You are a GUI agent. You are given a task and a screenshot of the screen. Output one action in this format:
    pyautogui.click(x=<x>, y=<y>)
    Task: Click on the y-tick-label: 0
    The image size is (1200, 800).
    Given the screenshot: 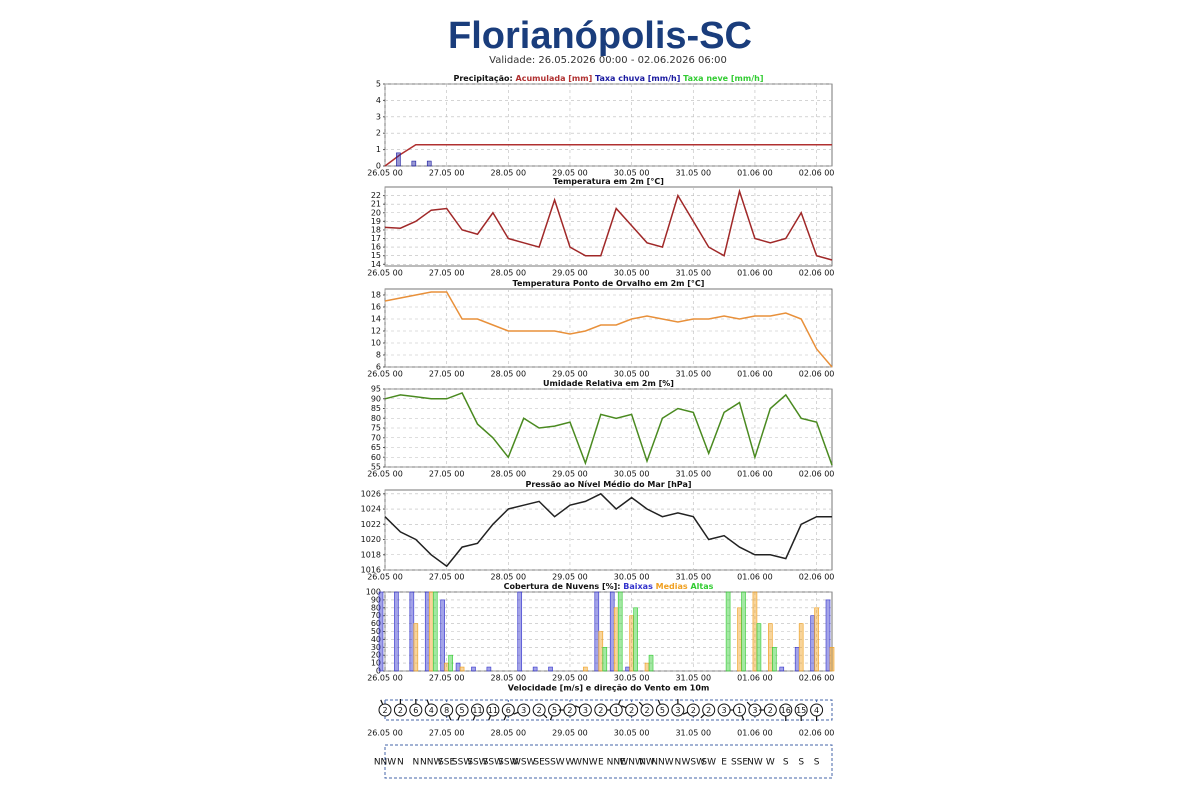 What is the action you would take?
    pyautogui.click(x=378, y=671)
    